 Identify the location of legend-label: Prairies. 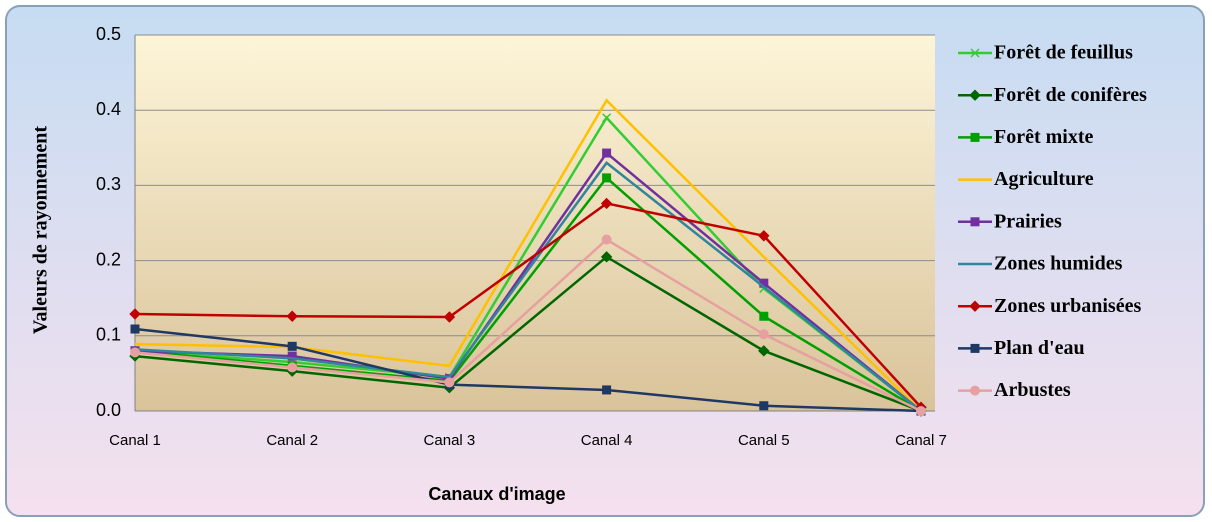
(1028, 221).